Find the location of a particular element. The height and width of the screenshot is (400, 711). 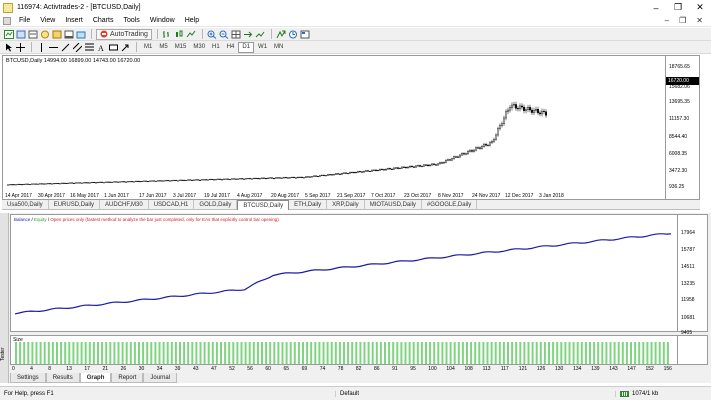

tab-btcusd: BTCUSD,Daily is located at coordinates (263, 204).